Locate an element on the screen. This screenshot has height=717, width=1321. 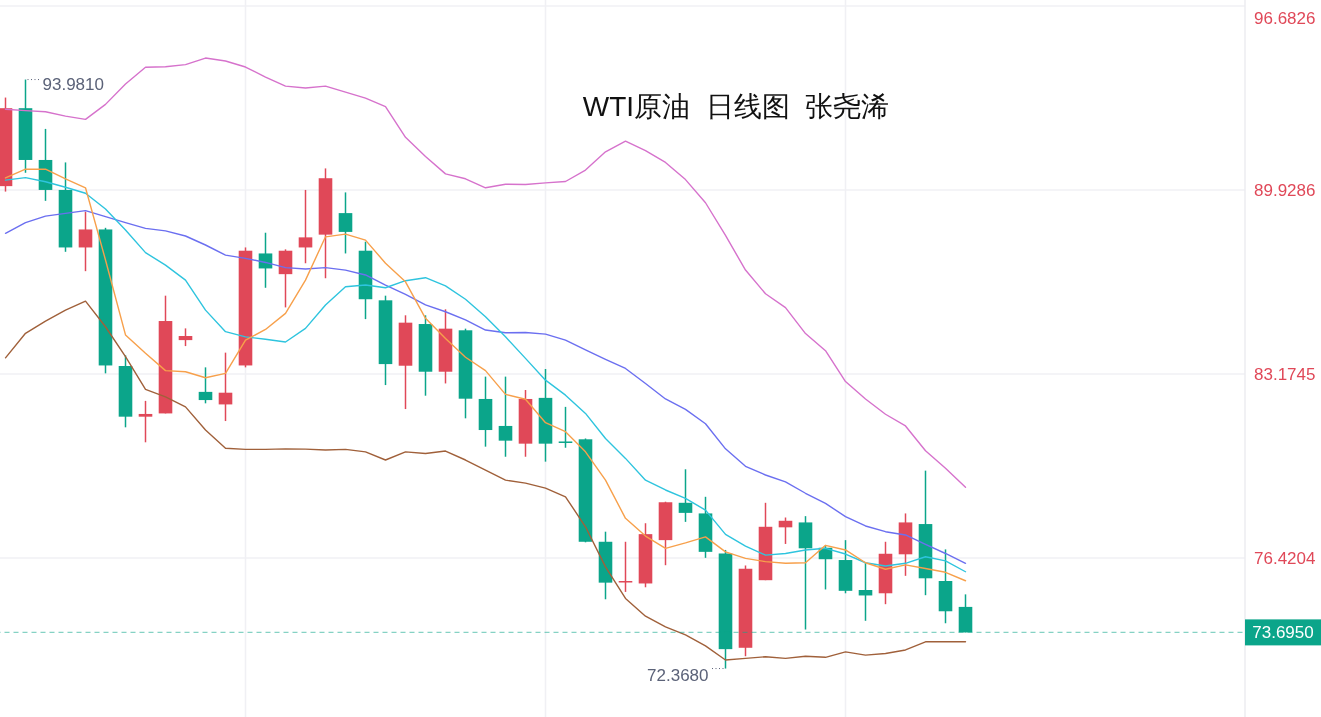
title: WTI原油 日线图 张尧浠 is located at coordinates (736, 106).